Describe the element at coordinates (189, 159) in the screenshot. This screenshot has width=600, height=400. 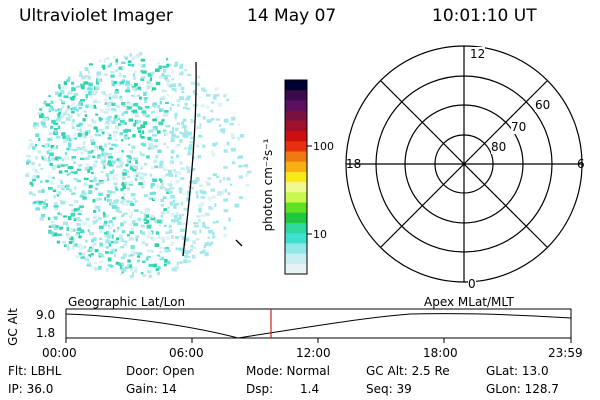
I see `terminator-line` at that location.